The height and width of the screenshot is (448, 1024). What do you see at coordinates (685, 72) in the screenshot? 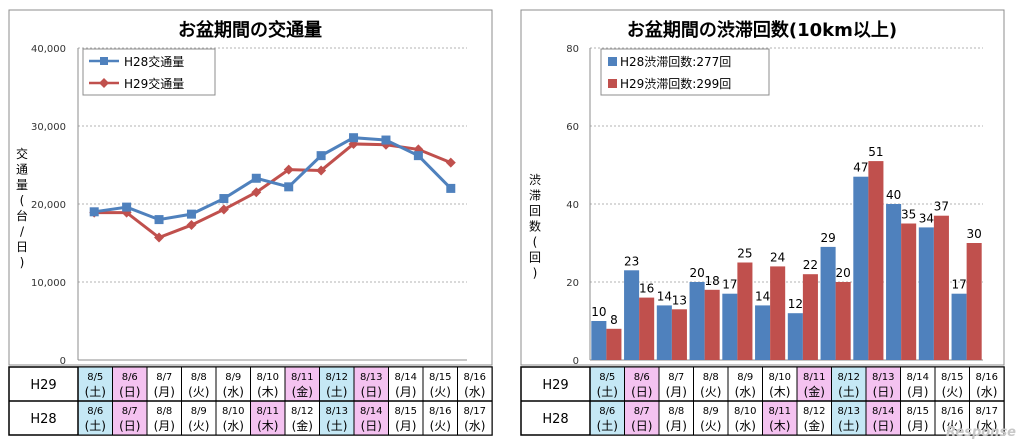
I see `congestion-chart-legend: H28渋滞回数:277回 H29渋滞回数:299回` at bounding box center [685, 72].